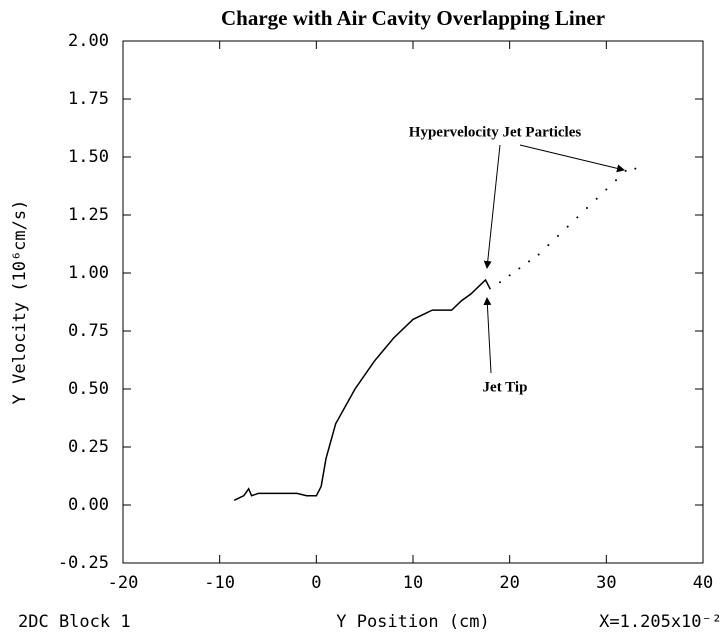  Describe the element at coordinates (88, 331) in the screenshot. I see `y-tick-label: 0.75` at that location.